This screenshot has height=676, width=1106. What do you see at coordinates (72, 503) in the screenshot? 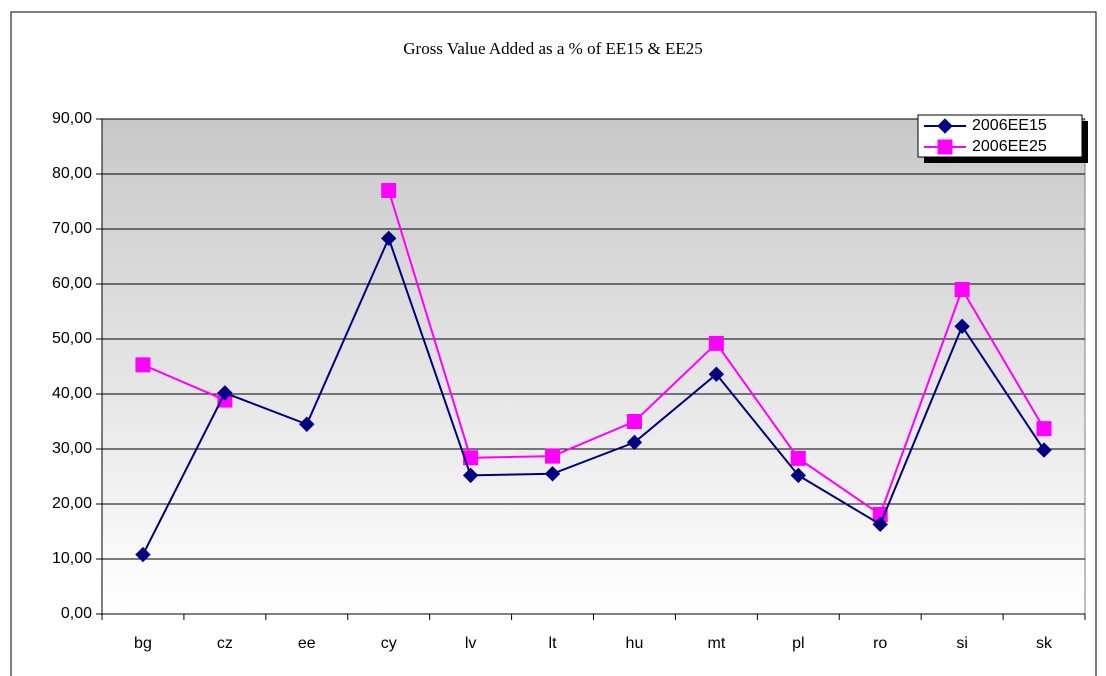
I see `y-tick-label: 20,00` at bounding box center [72, 503].